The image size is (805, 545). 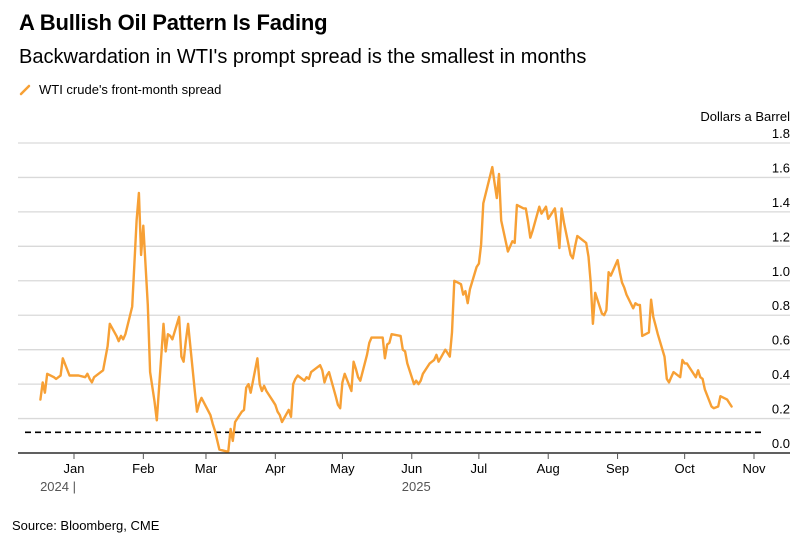 I want to click on x-tick-label: Sep, so click(x=617, y=468).